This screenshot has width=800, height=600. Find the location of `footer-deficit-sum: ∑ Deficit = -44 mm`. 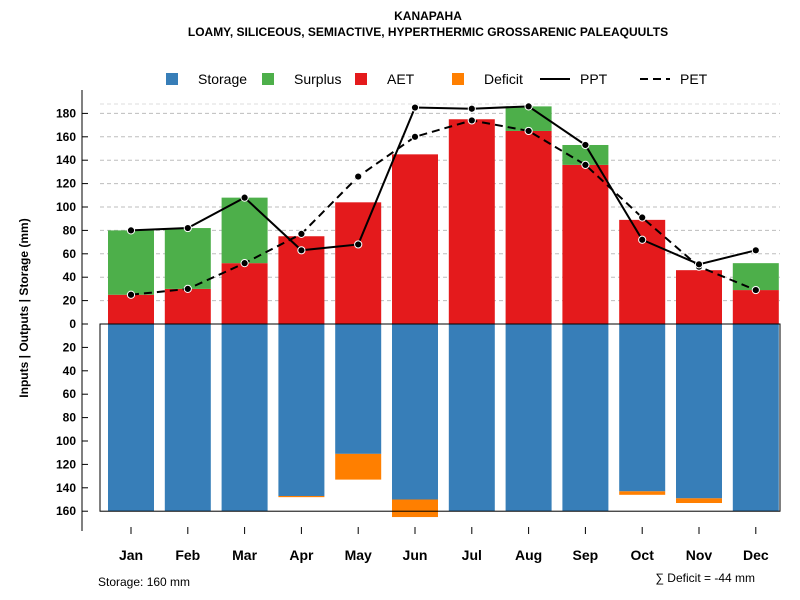

footer-deficit-sum: ∑ Deficit = -44 mm is located at coordinates (705, 578).